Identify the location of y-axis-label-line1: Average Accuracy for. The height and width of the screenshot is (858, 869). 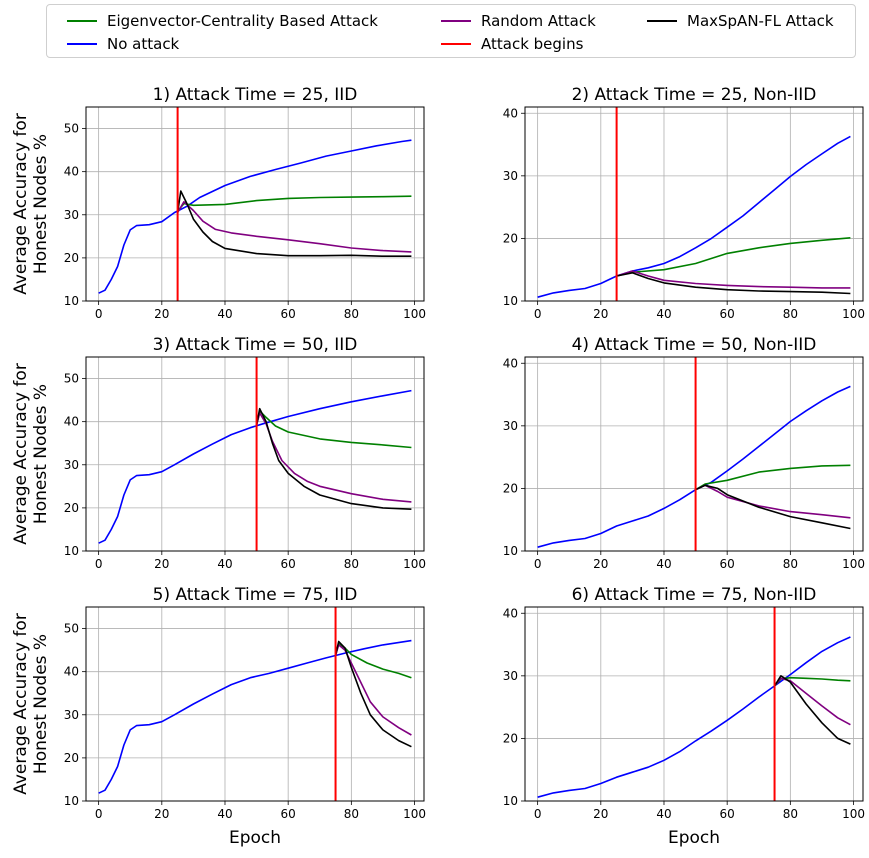
(21, 454).